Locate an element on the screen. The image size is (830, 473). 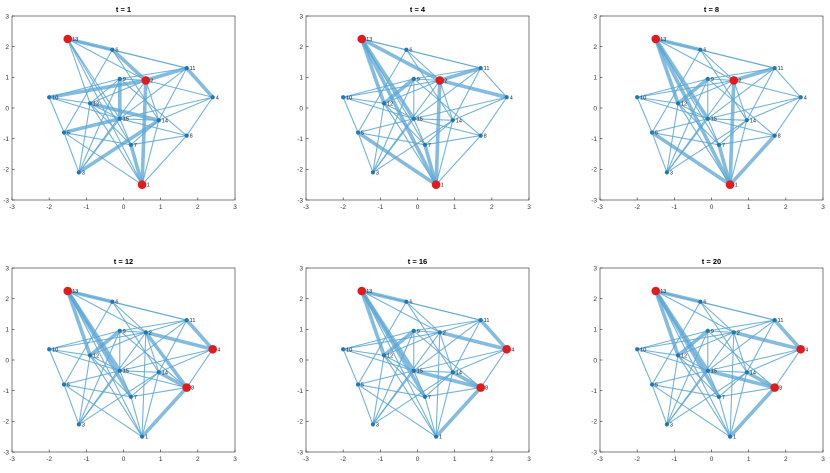
node-label: 13 is located at coordinates (369, 40).